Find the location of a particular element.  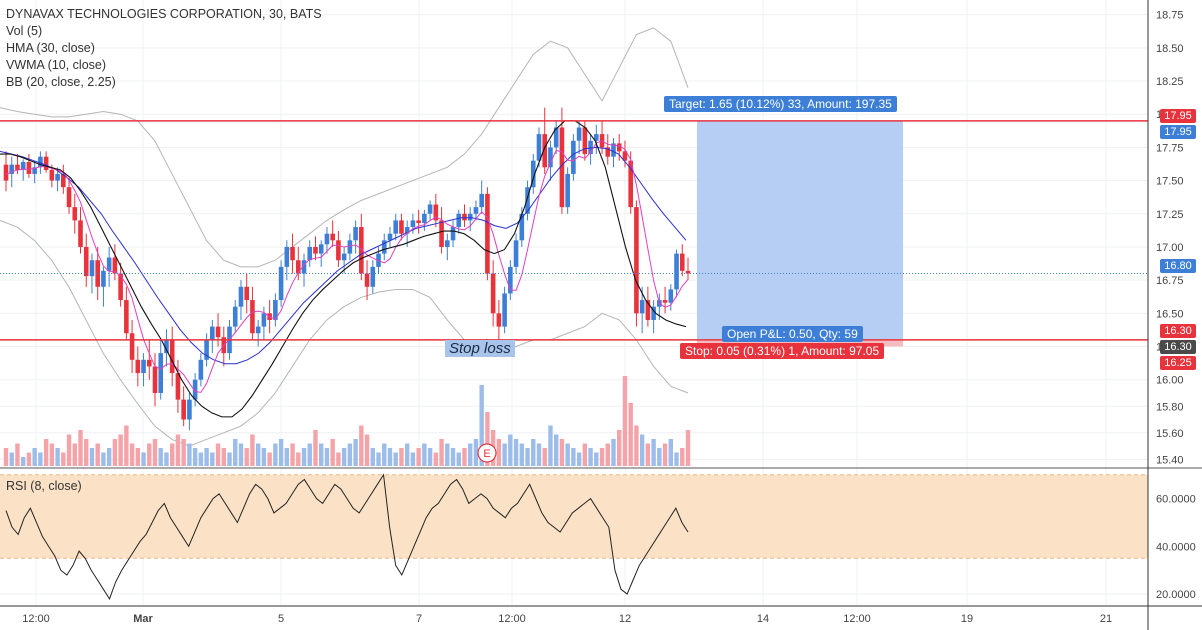

stop-label: Stop: 0.05 (0.31%) 1, Amount: 97.05 is located at coordinates (782, 351).